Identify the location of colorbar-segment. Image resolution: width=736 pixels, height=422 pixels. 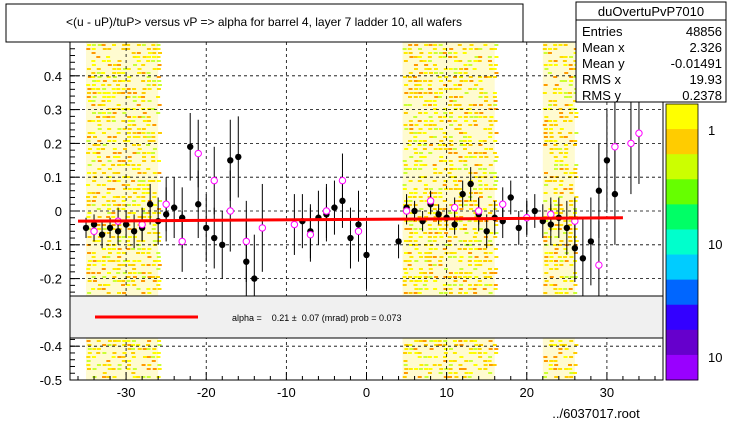
(682, 292).